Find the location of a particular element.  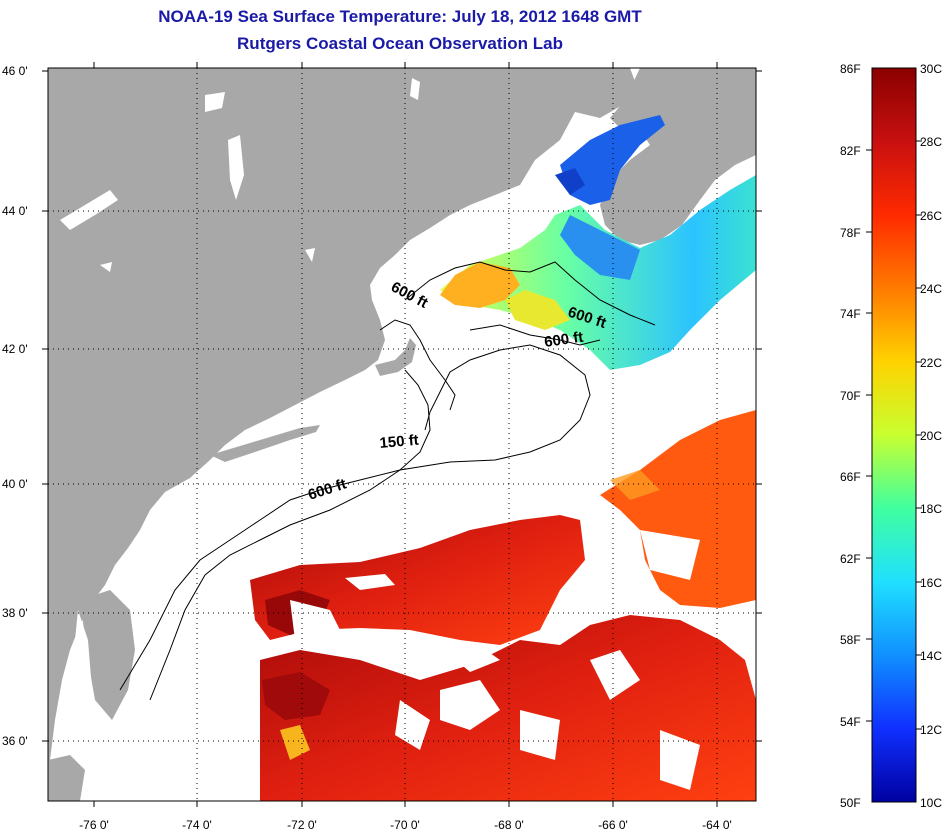

lon-label-70: -70 0' is located at coordinates (405, 825).